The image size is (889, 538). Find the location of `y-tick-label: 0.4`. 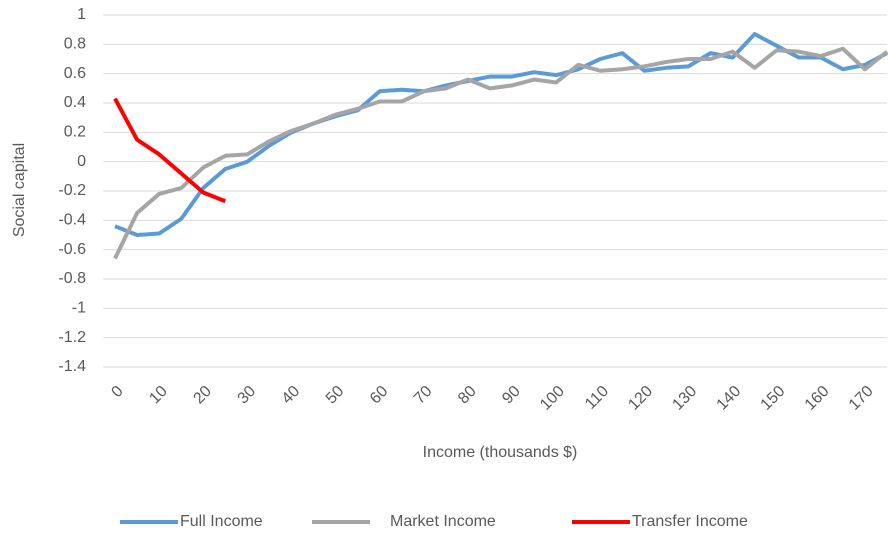

y-tick-label: 0.4 is located at coordinates (75, 102).